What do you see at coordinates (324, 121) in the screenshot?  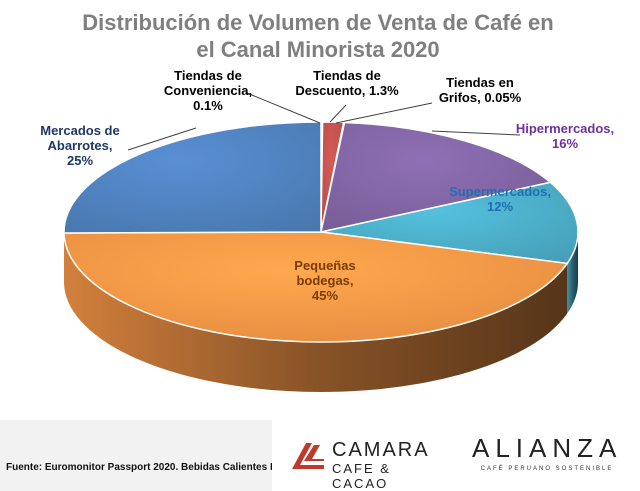 I see `label-leader-lines` at bounding box center [324, 121].